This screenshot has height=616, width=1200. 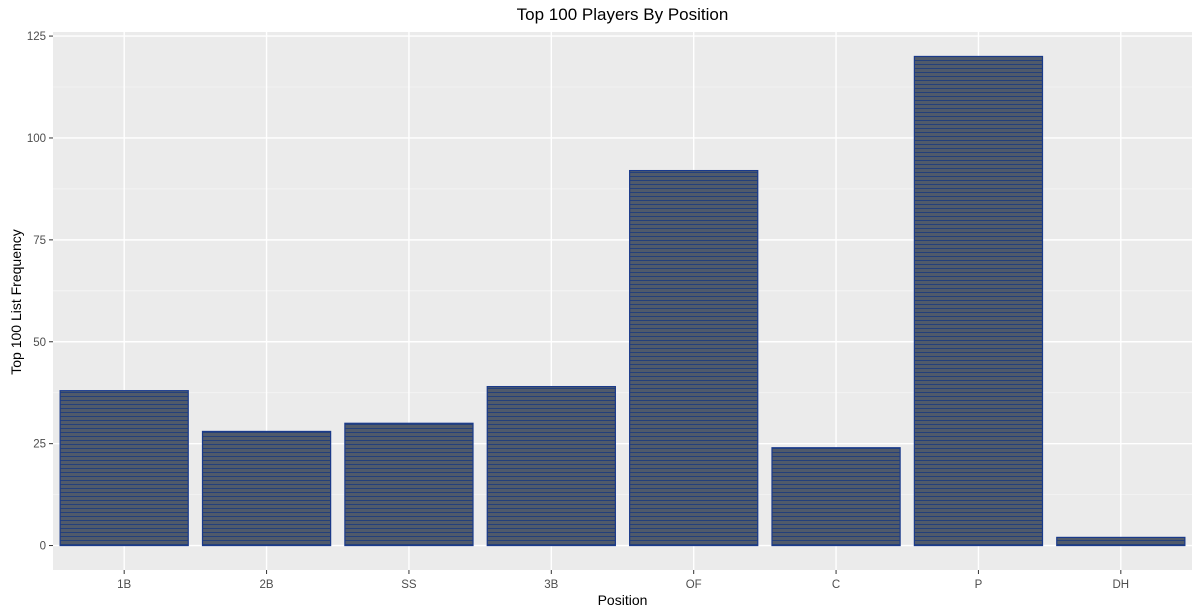 What do you see at coordinates (694, 358) in the screenshot?
I see `bar-of` at bounding box center [694, 358].